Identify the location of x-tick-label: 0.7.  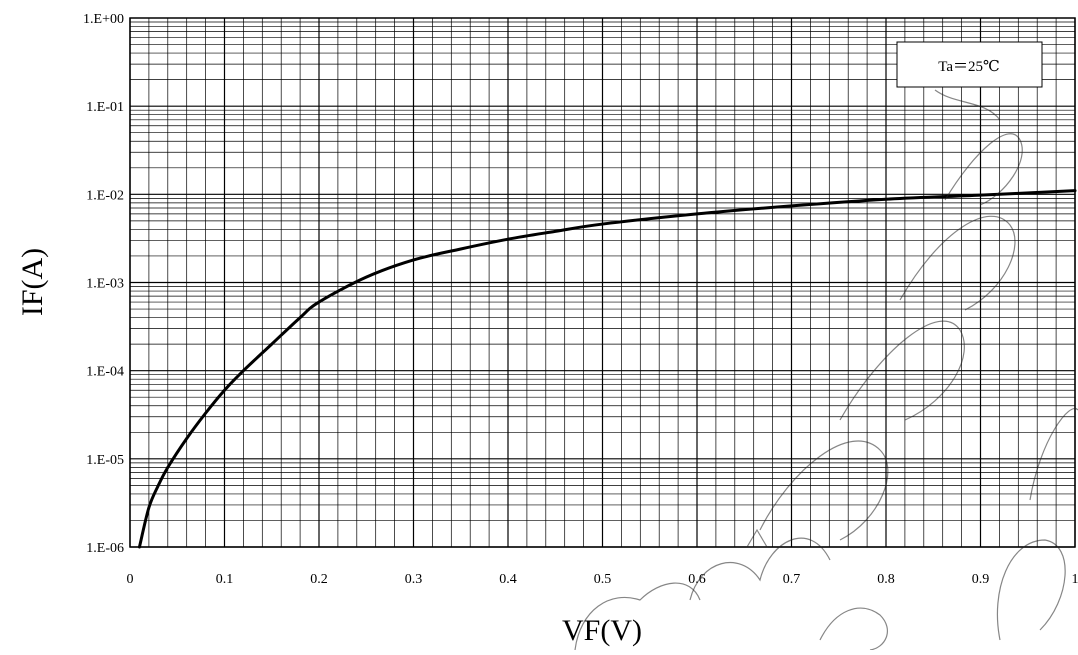
(792, 579).